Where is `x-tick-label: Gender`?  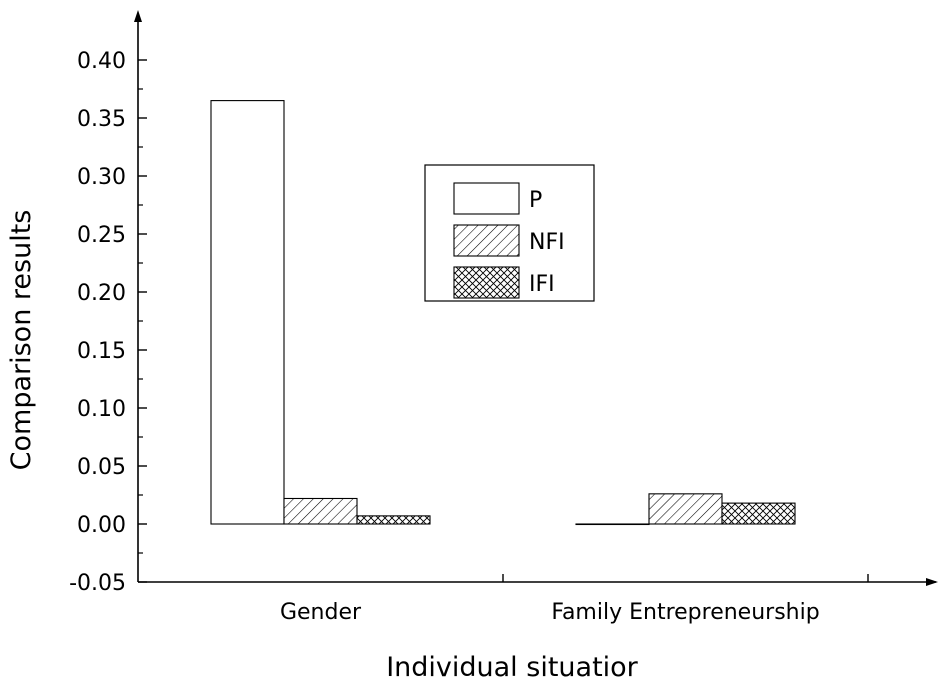
x-tick-label: Gender is located at coordinates (321, 612).